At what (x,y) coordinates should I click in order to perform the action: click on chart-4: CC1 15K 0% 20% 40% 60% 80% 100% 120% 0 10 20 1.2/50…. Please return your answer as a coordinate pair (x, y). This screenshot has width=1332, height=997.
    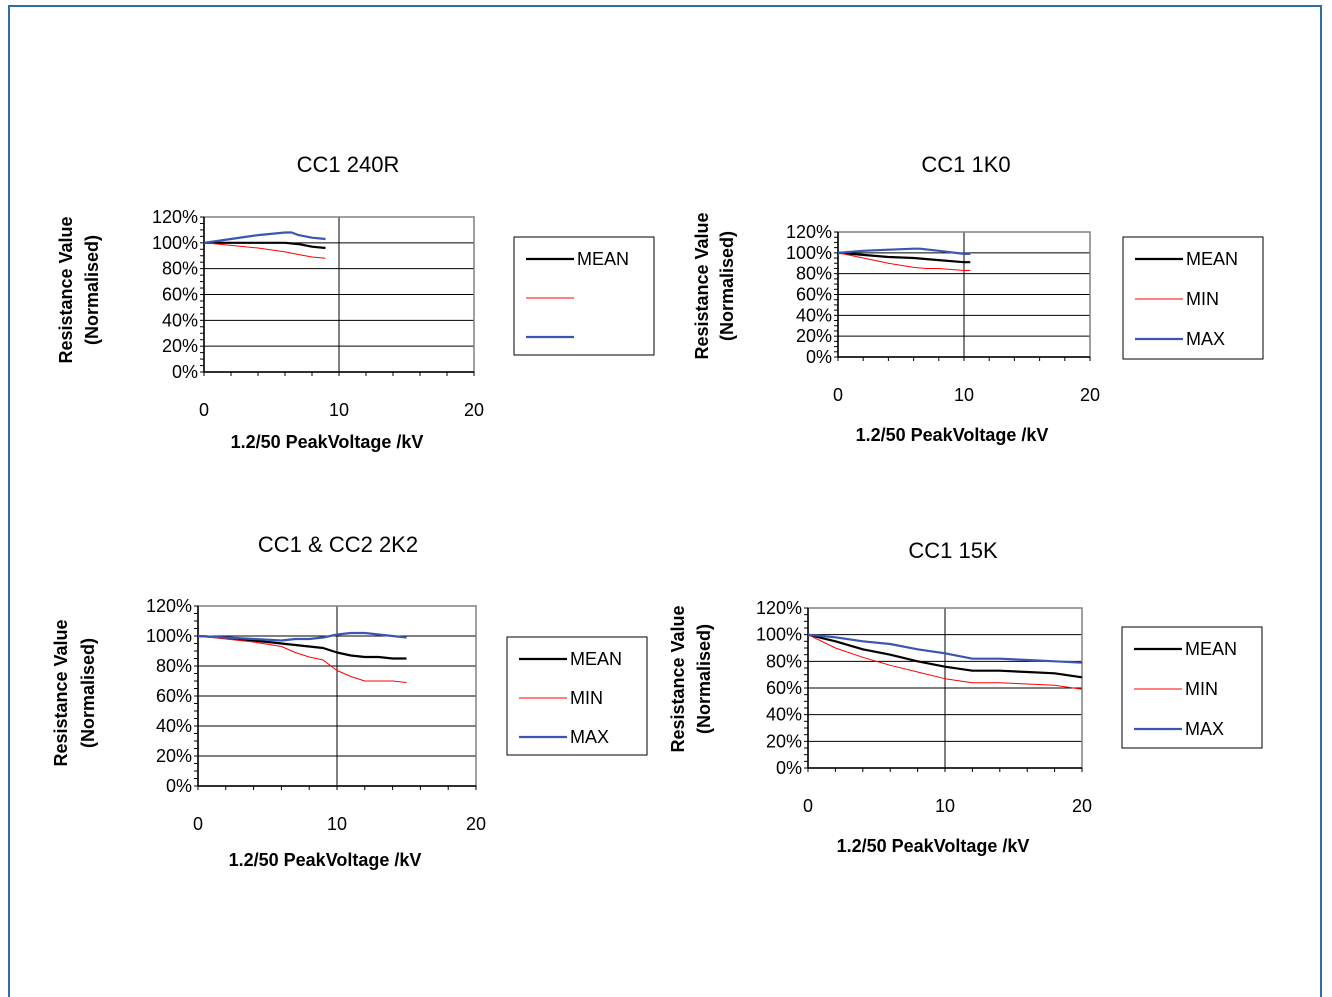
    Looking at the image, I should click on (965, 697).